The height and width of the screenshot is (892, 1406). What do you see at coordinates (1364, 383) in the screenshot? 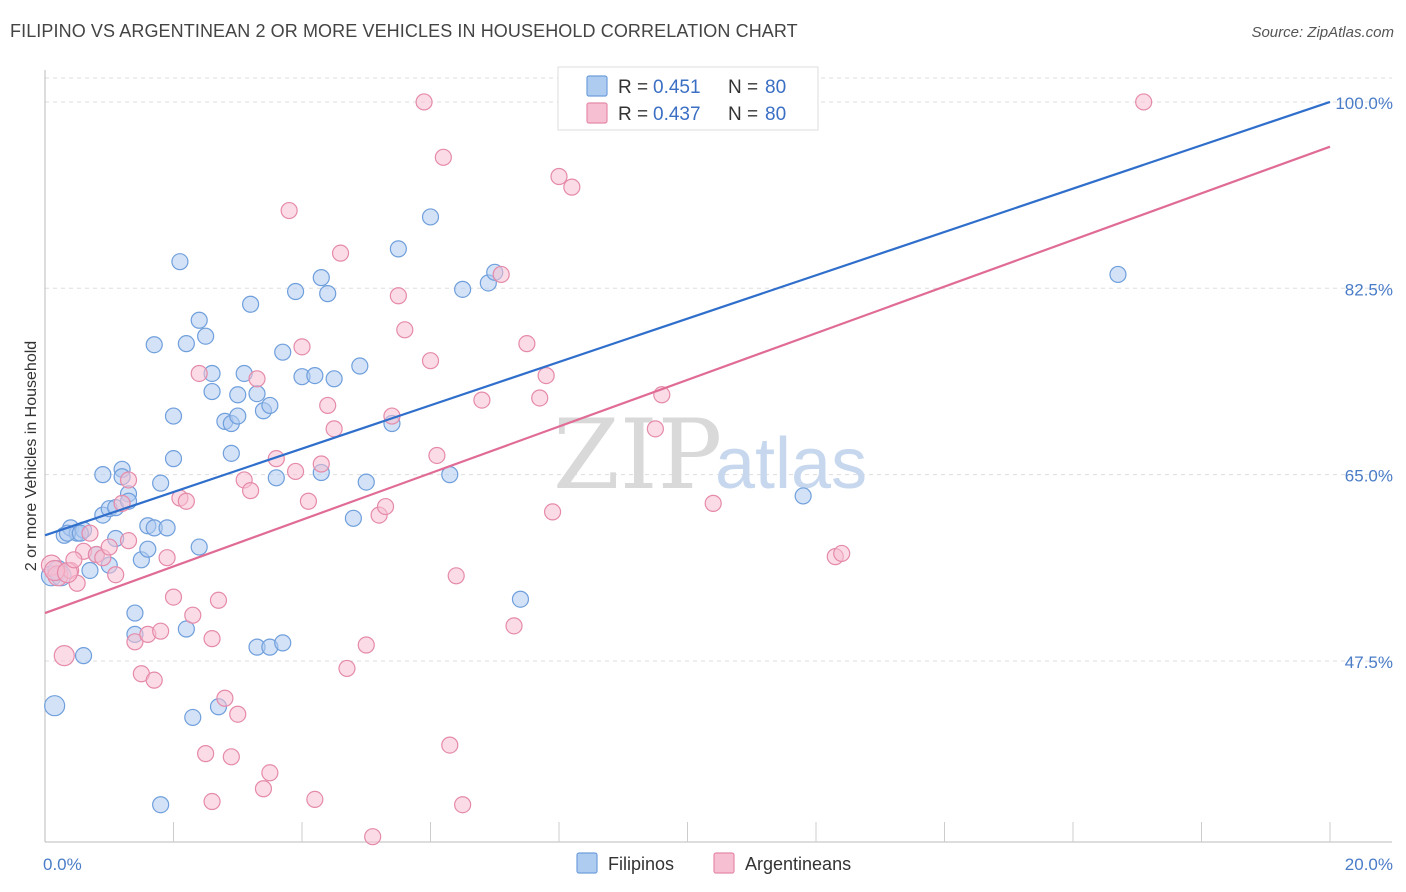
I see `y-tick-labels: 100.0% 82.5% 65.0% 47.5%` at bounding box center [1364, 383].